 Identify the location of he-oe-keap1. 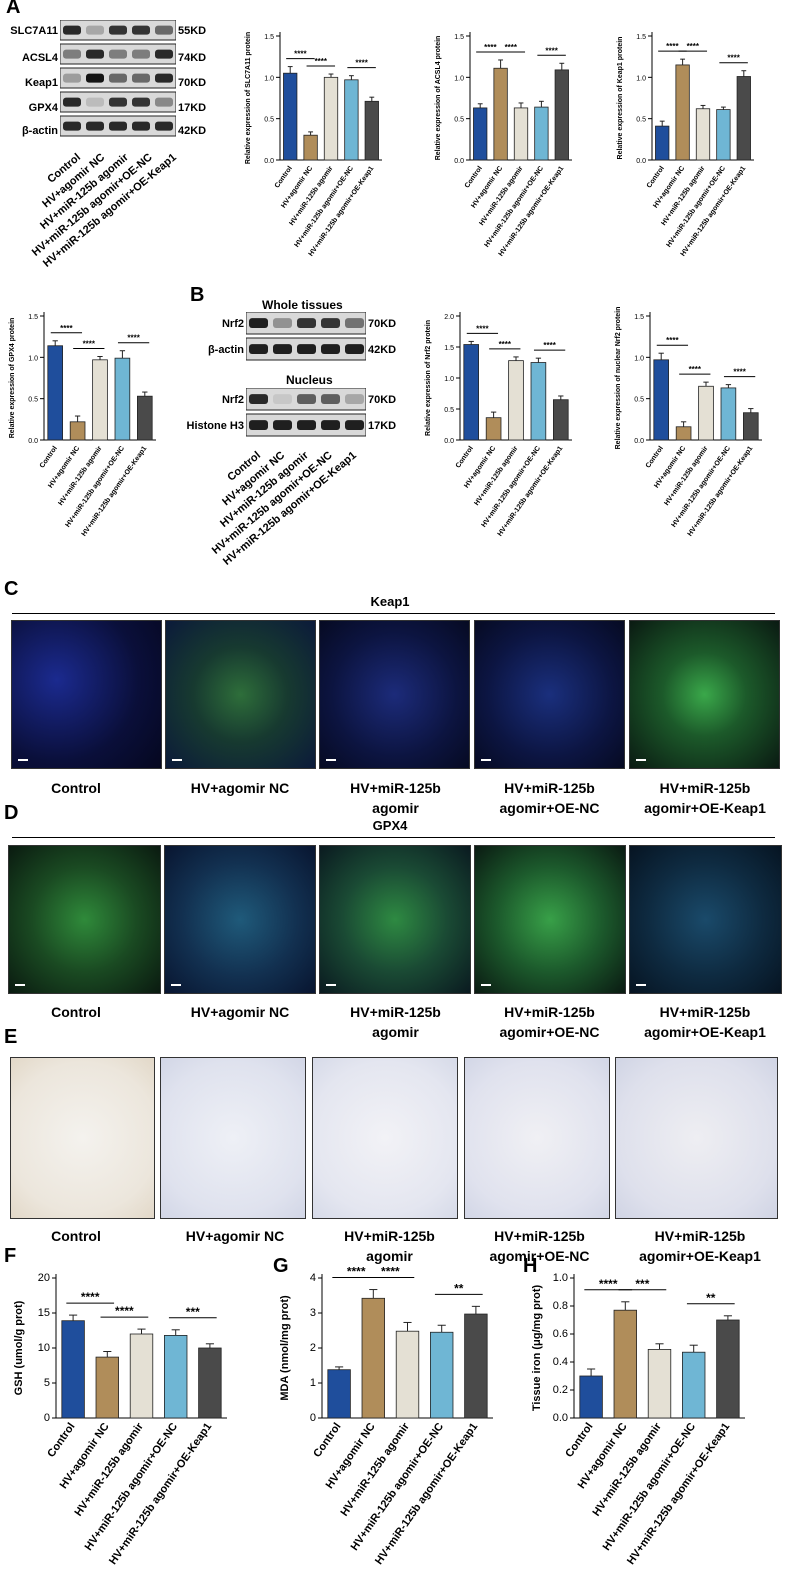
(696, 1138).